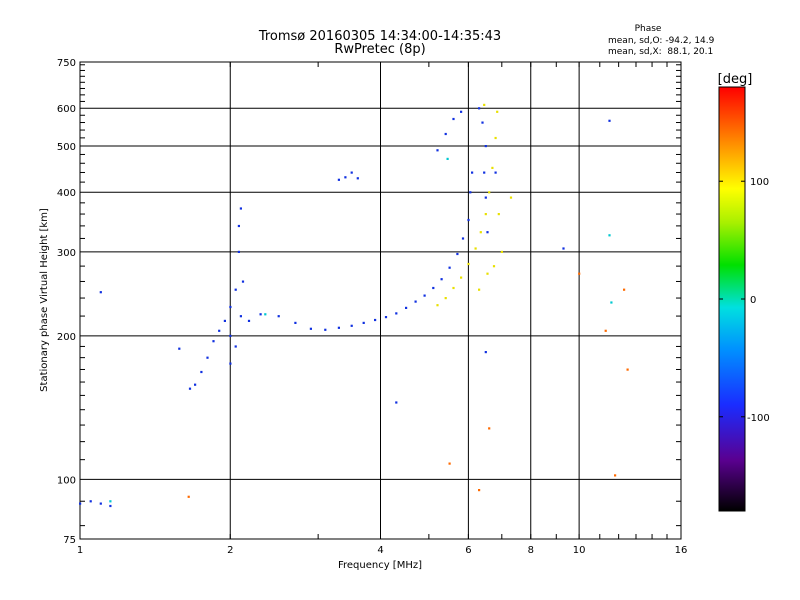  I want to click on y-tick-label: 200, so click(66, 337).